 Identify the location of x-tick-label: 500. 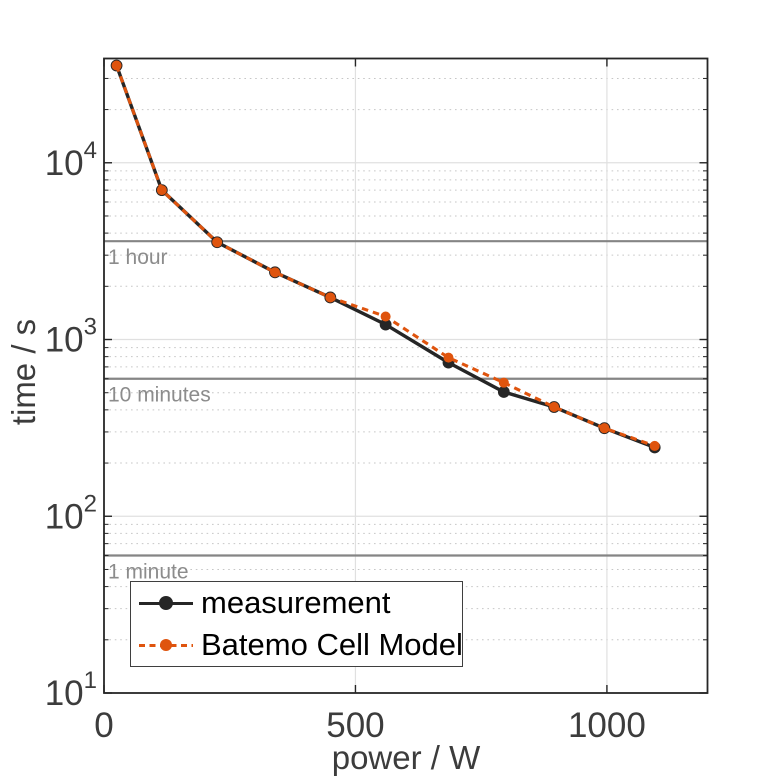
(355, 725).